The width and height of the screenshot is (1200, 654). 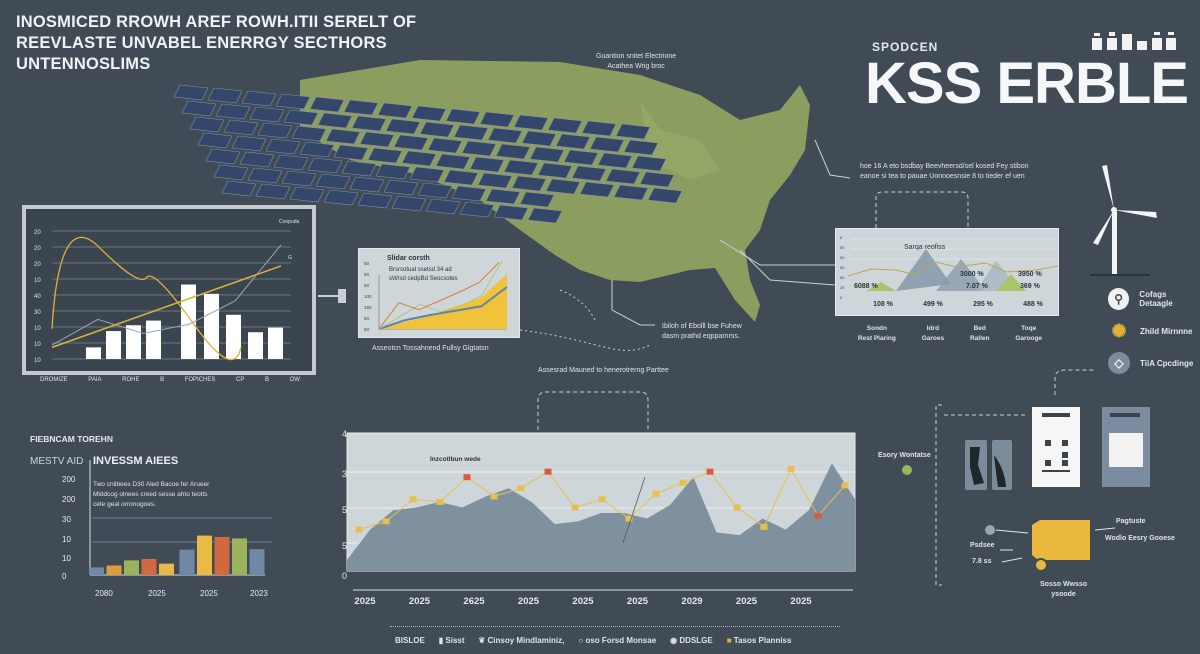 I want to click on right-chart-value: 369 %, so click(x=1030, y=286).